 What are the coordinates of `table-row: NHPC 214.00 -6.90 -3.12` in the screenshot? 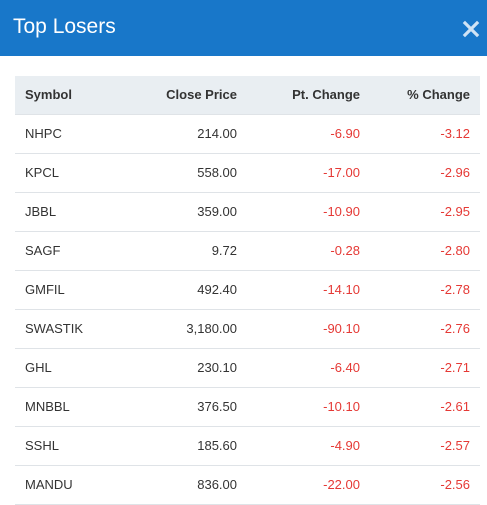 It's located at (247, 133).